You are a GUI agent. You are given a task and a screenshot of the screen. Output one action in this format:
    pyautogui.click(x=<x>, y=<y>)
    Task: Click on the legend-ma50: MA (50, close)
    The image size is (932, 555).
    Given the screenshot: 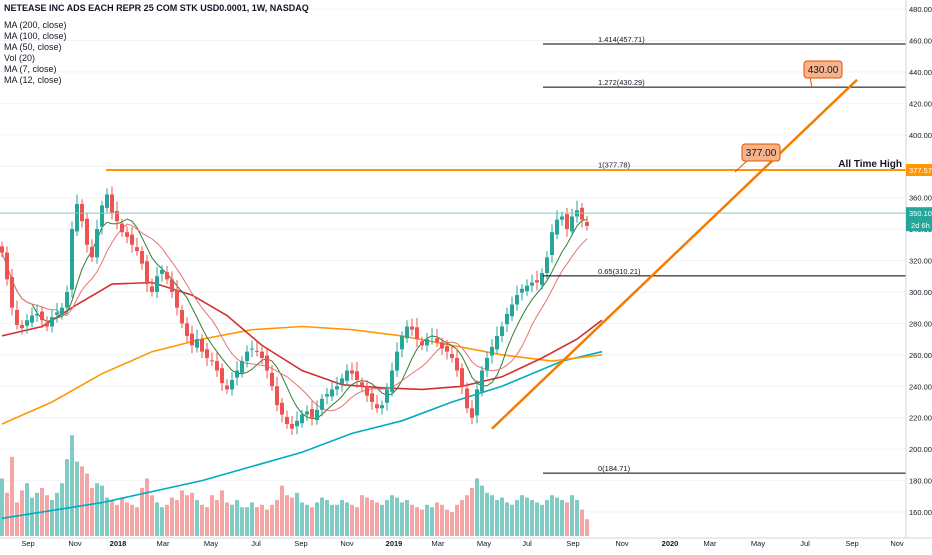 What is the action you would take?
    pyautogui.click(x=33, y=47)
    